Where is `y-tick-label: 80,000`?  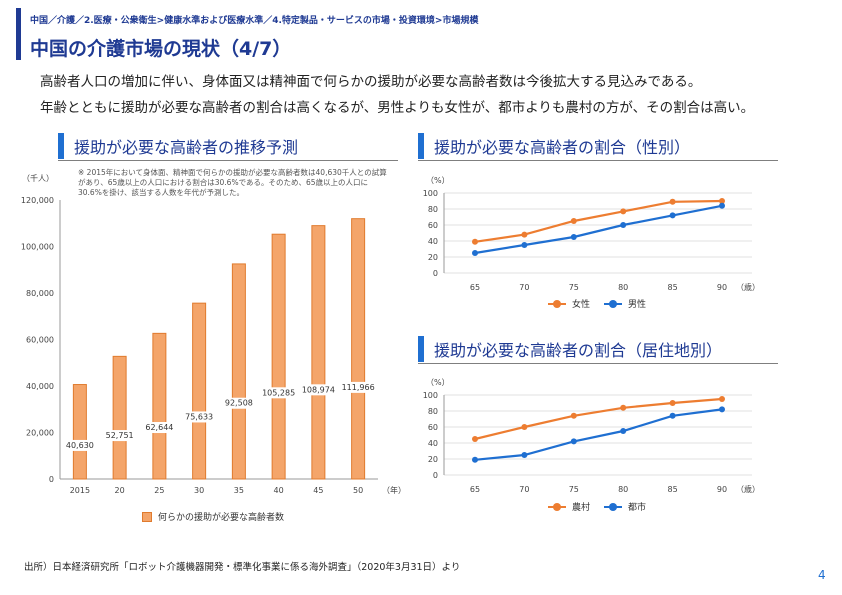 y-tick-label: 80,000 is located at coordinates (40, 293).